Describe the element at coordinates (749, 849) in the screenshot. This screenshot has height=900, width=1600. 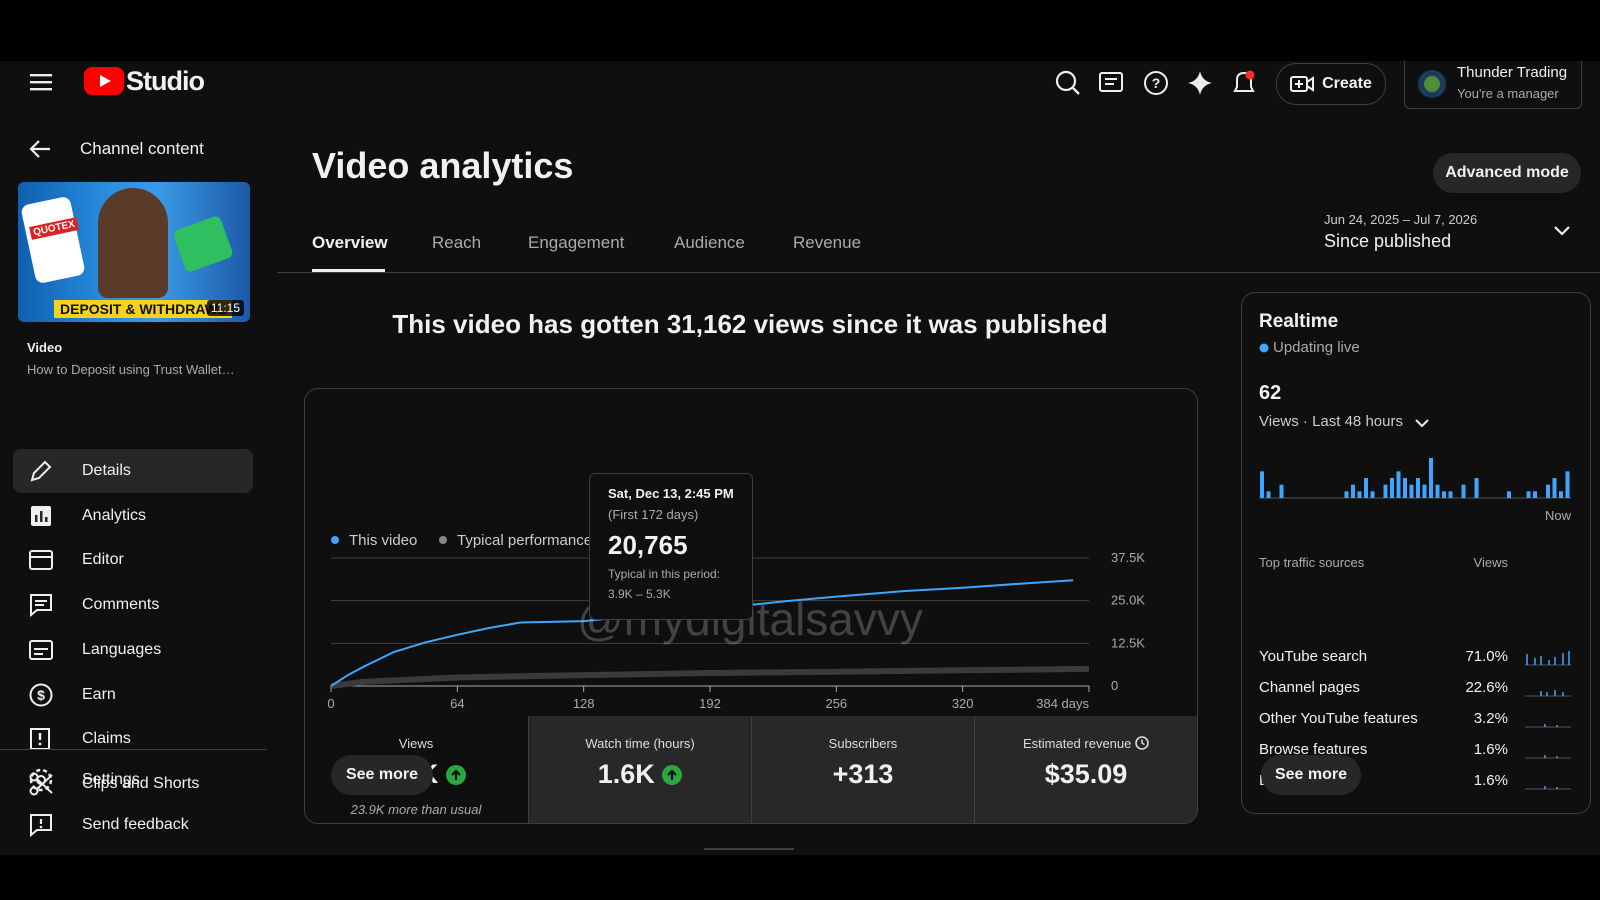
I see `scroll-indicator` at that location.